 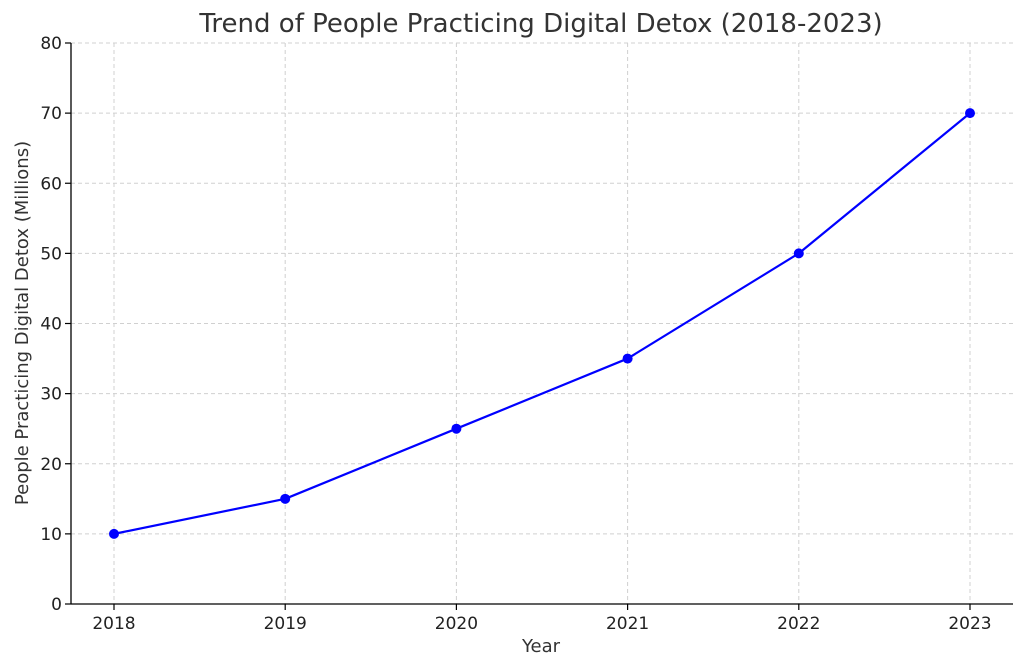 I want to click on x-axis-label: Year, so click(x=541, y=646).